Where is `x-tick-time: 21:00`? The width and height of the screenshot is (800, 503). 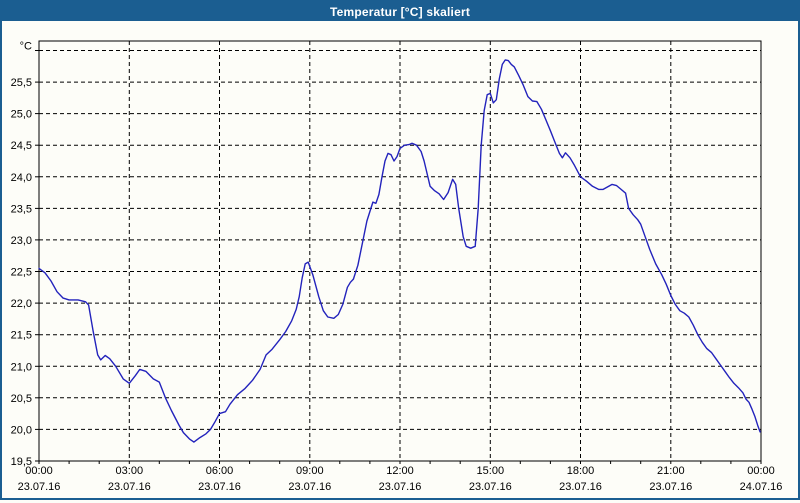
x-tick-time: 21:00 is located at coordinates (671, 471).